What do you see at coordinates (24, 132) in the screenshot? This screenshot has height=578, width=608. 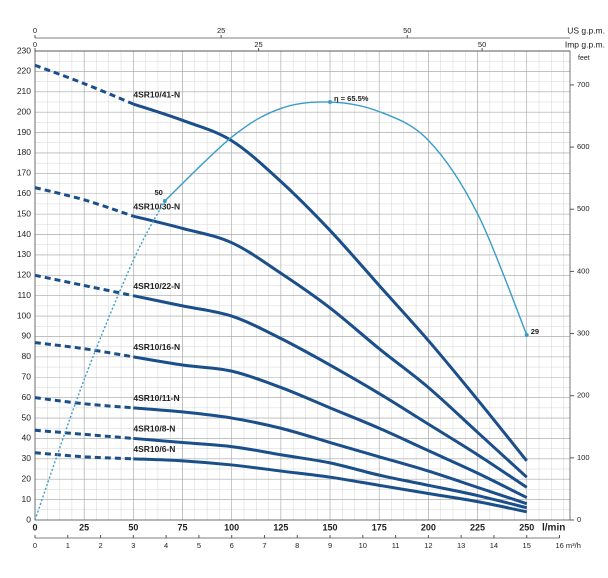 I see `y-tick-label: 190` at bounding box center [24, 132].